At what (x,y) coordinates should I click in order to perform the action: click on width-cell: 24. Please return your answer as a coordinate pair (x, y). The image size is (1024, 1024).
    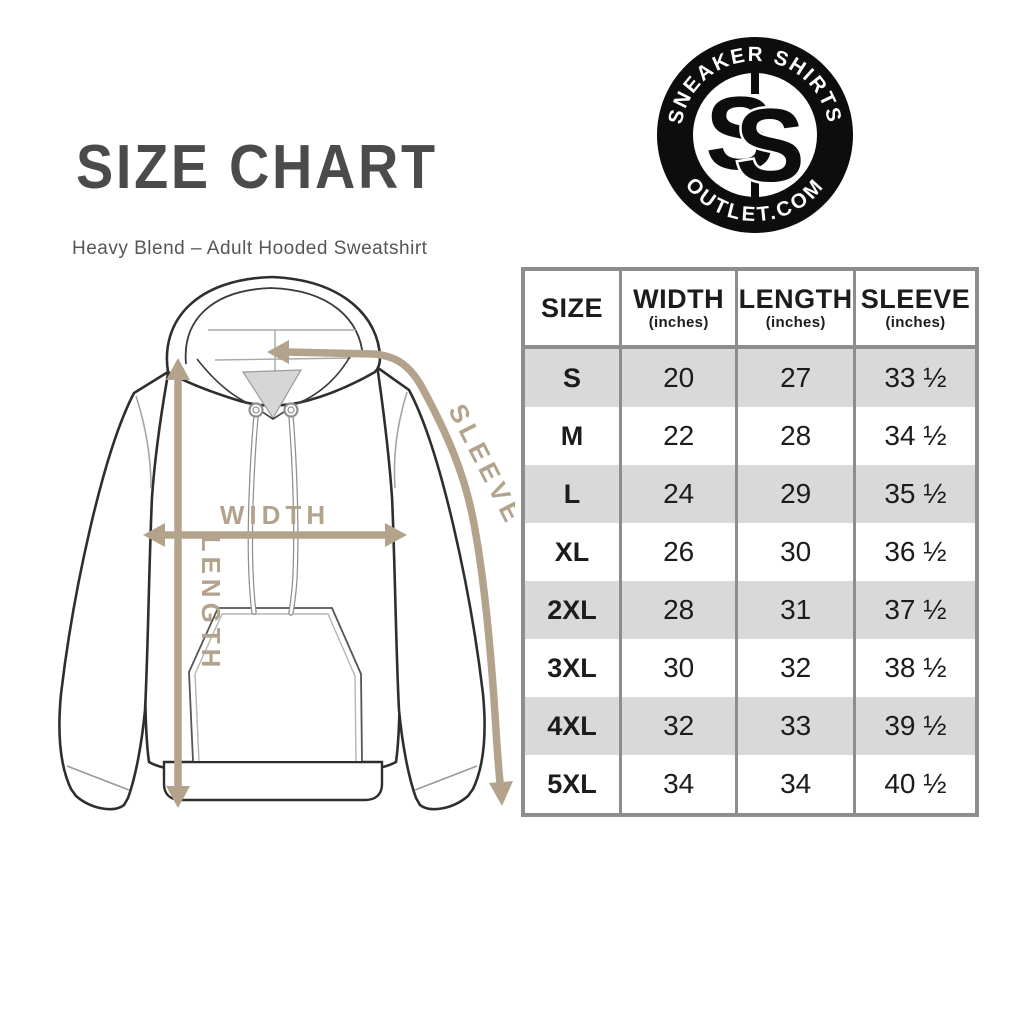
    Looking at the image, I should click on (677, 494).